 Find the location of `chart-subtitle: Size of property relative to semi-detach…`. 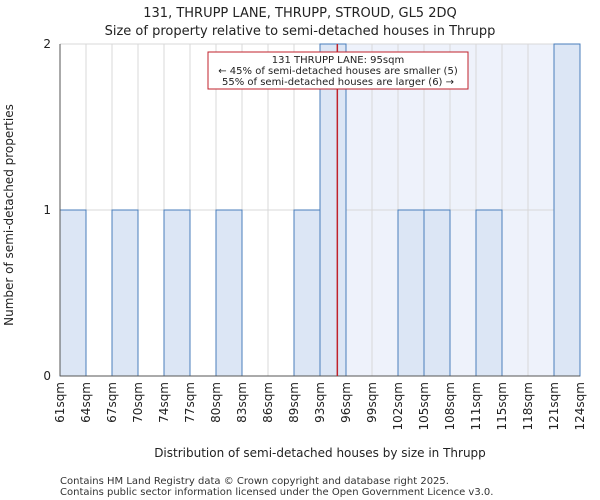

chart-subtitle: Size of property relative to semi-detach… is located at coordinates (300, 31).